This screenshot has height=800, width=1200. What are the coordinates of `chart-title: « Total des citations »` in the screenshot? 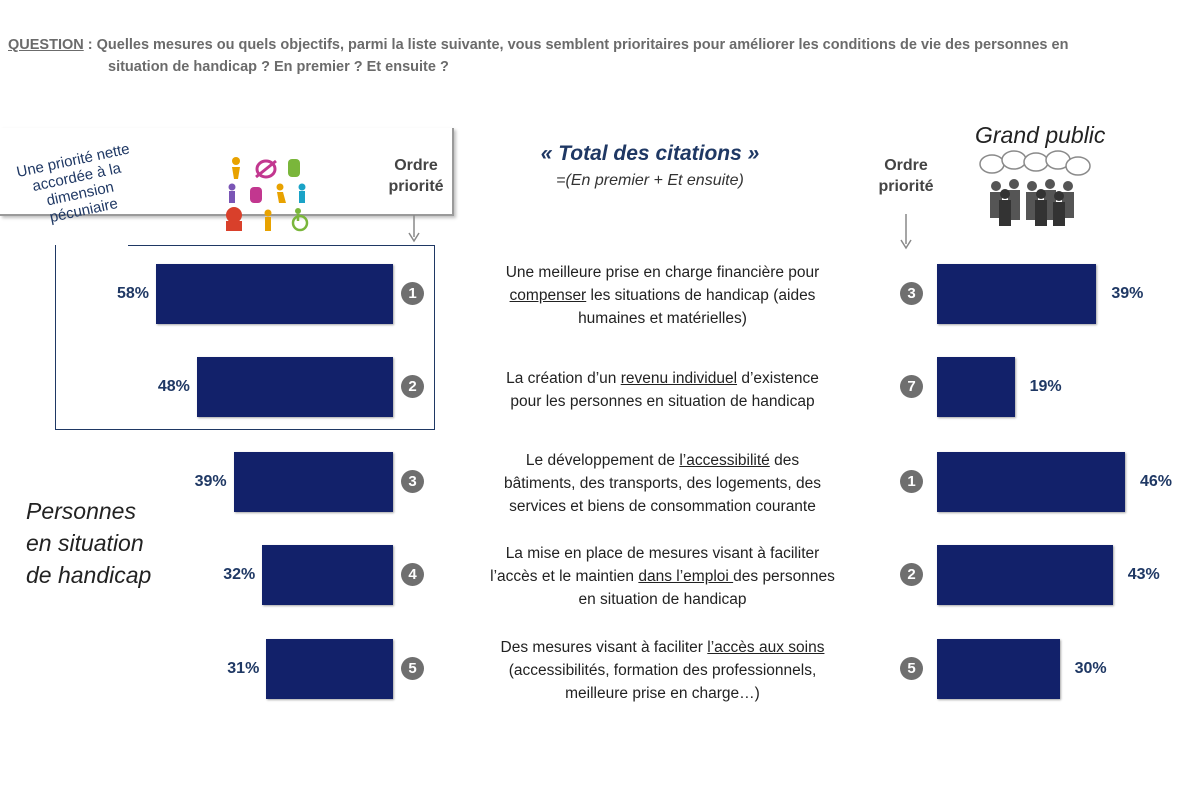 It's located at (650, 153).